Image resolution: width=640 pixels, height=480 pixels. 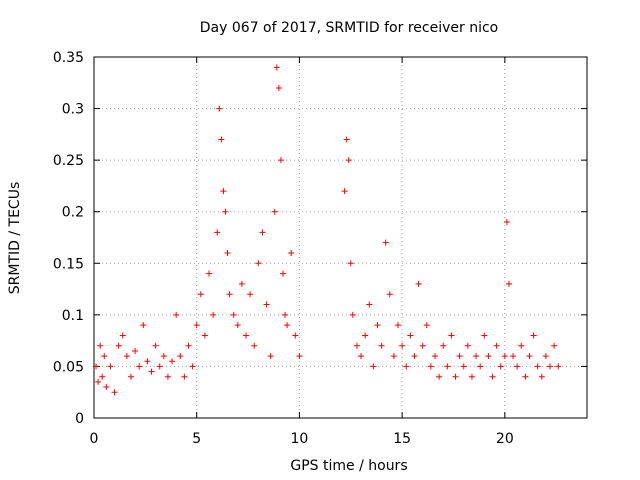 What do you see at coordinates (68, 264) in the screenshot?
I see `y-tick-label: 0.15` at bounding box center [68, 264].